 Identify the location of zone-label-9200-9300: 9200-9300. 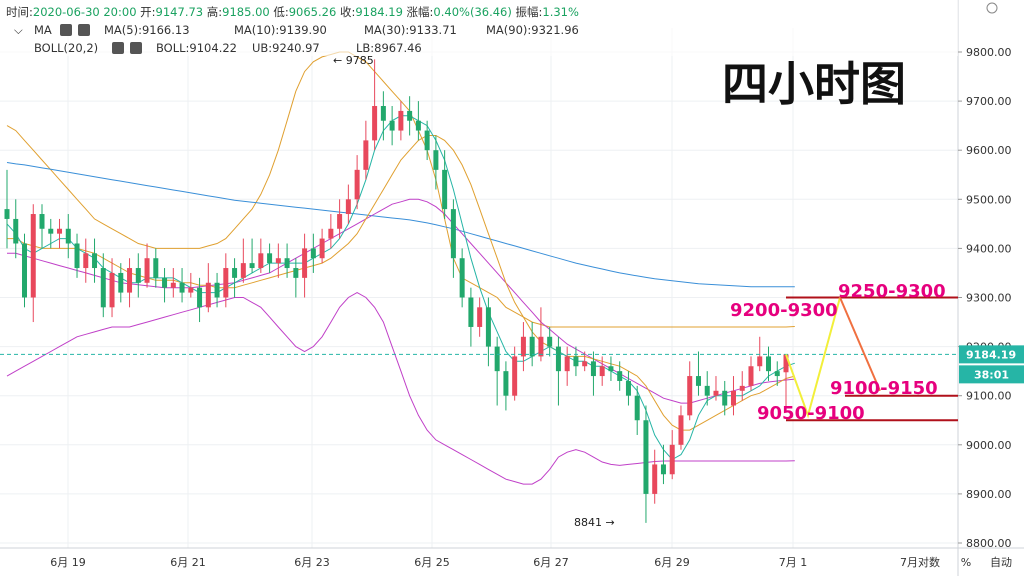
(784, 310).